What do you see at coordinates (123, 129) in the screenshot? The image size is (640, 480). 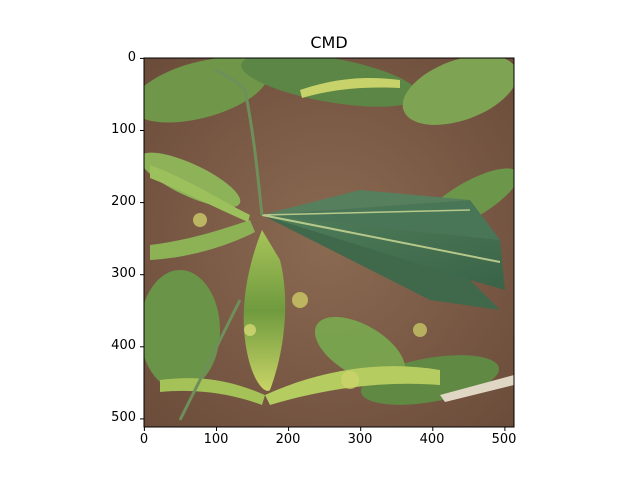 I see `y-tick-label-100: 100` at bounding box center [123, 129].